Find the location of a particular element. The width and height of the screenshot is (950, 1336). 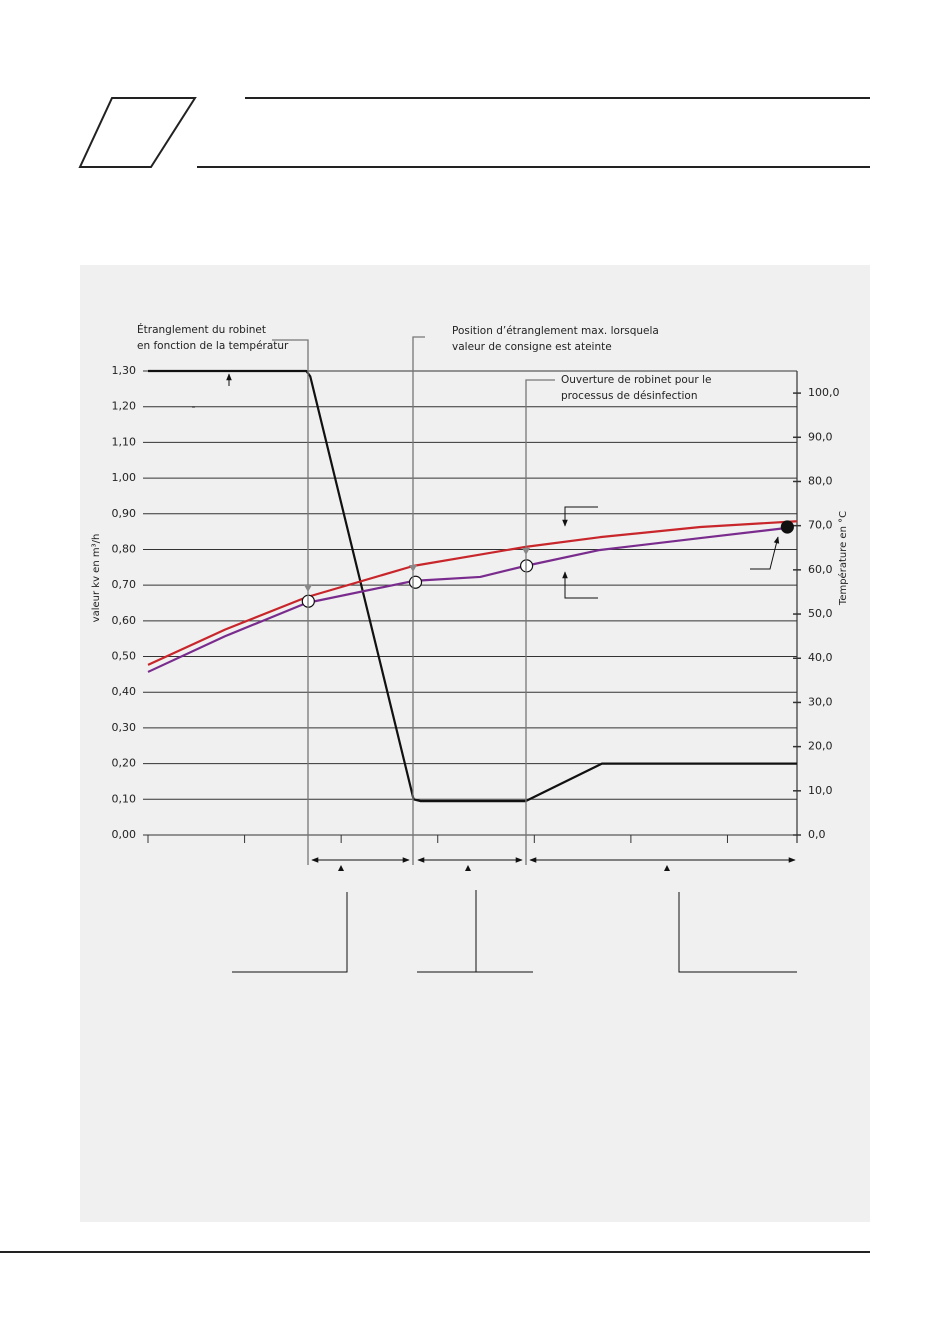

annotation: en fonction de la températur is located at coordinates (213, 346).